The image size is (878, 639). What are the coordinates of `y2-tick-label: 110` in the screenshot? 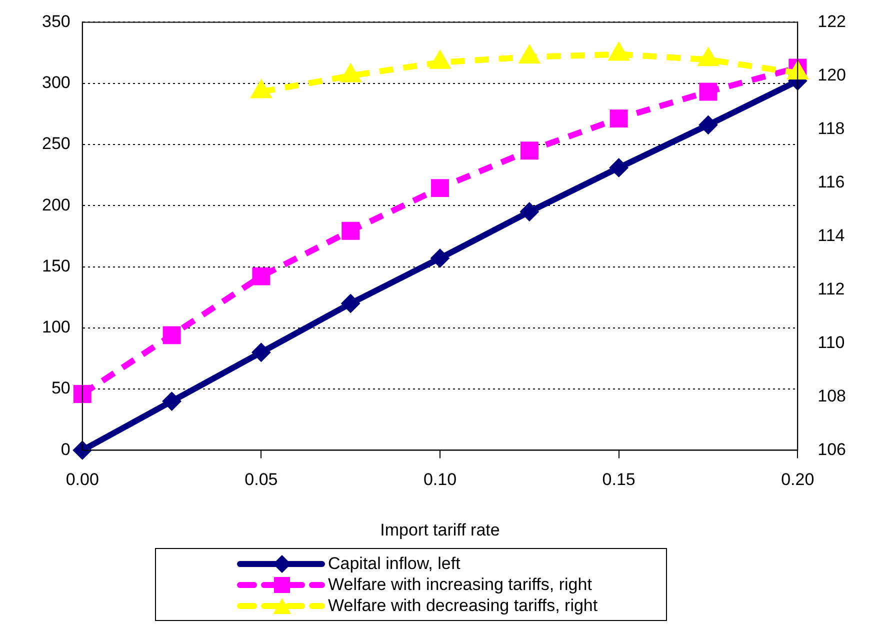 It's located at (831, 342).